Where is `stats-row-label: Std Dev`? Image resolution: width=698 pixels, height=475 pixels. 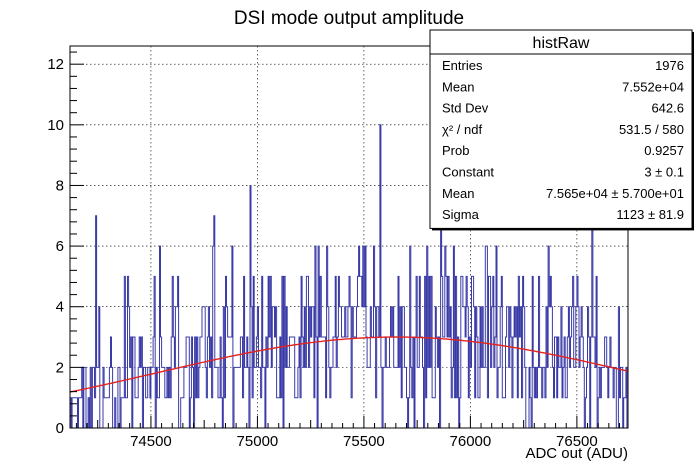
stats-row-label: Std Dev is located at coordinates (465, 108).